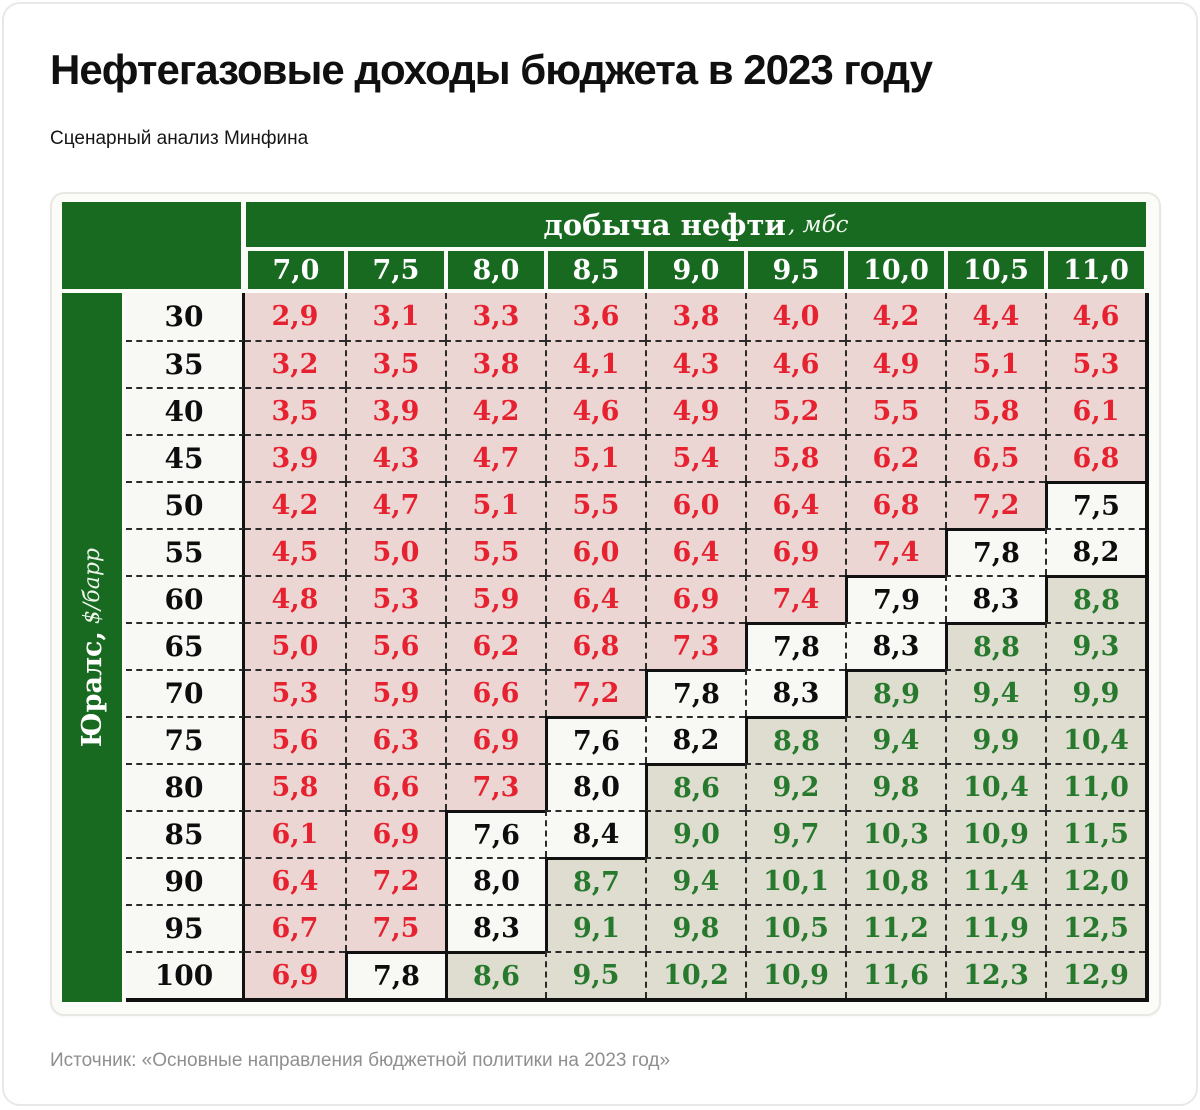 Image resolution: width=1200 pixels, height=1110 pixels. I want to click on value-cell: 12,5, so click(1095, 928).